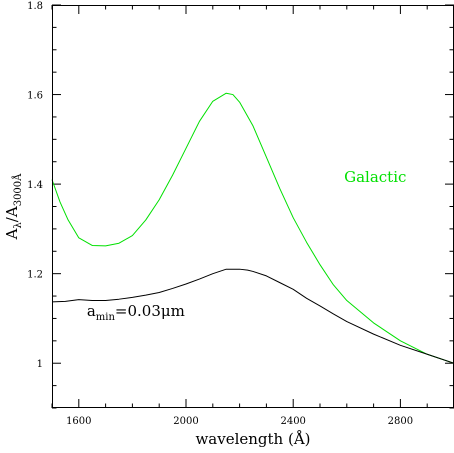 This screenshot has width=454, height=453. I want to click on y-axis-label: Aλ/A3000Å, so click(13, 207).